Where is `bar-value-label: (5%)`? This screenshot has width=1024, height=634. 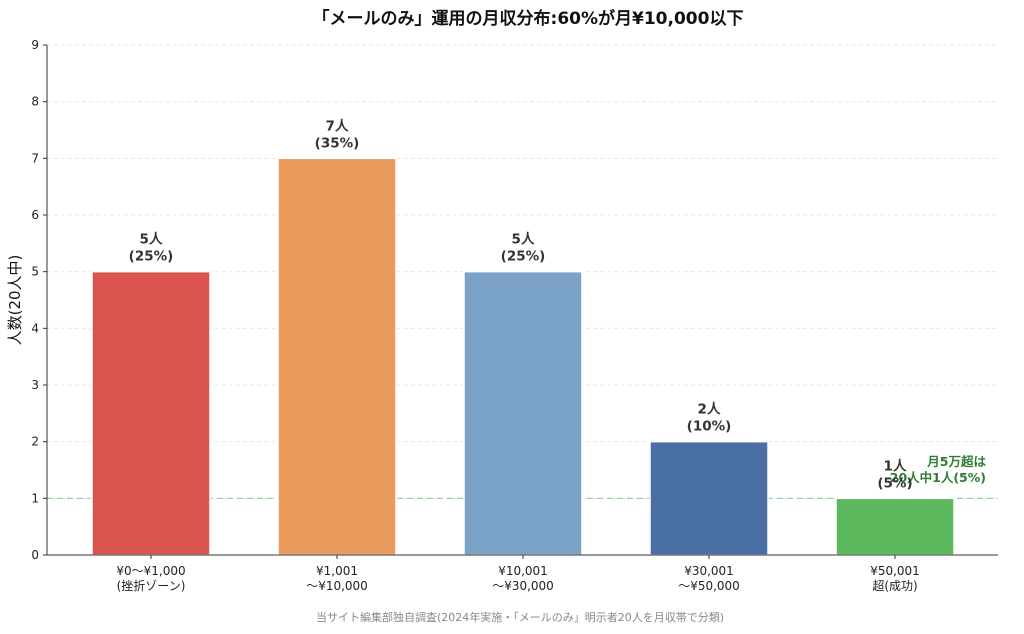 bar-value-label: (5%) is located at coordinates (894, 483).